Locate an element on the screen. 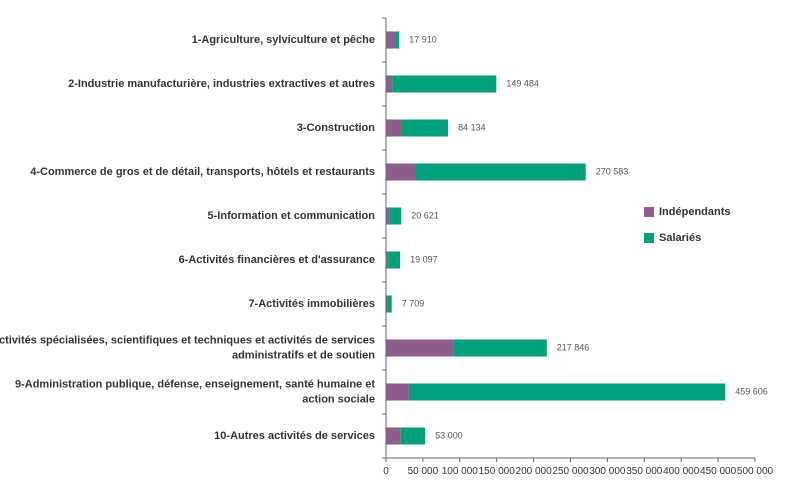  x-tick-label: 400 000 is located at coordinates (681, 471).